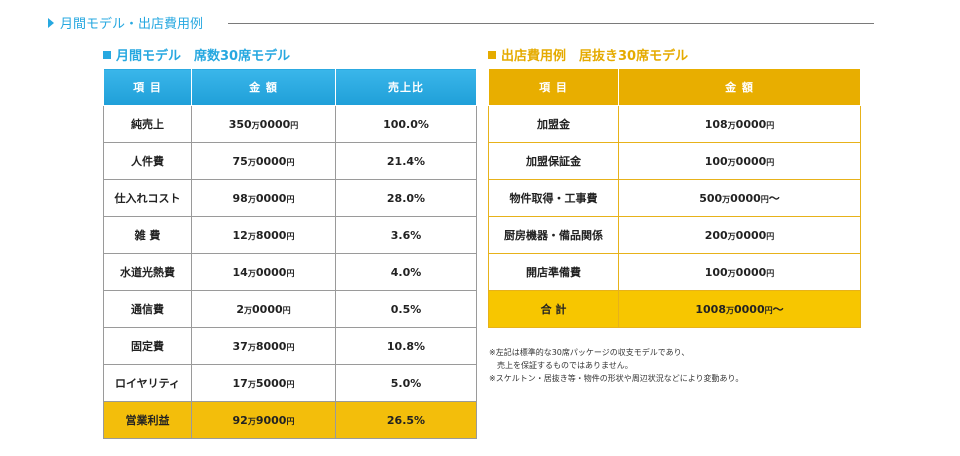 This screenshot has width=960, height=456. What do you see at coordinates (147, 420) in the screenshot?
I see `item-cell: 営業利益` at bounding box center [147, 420].